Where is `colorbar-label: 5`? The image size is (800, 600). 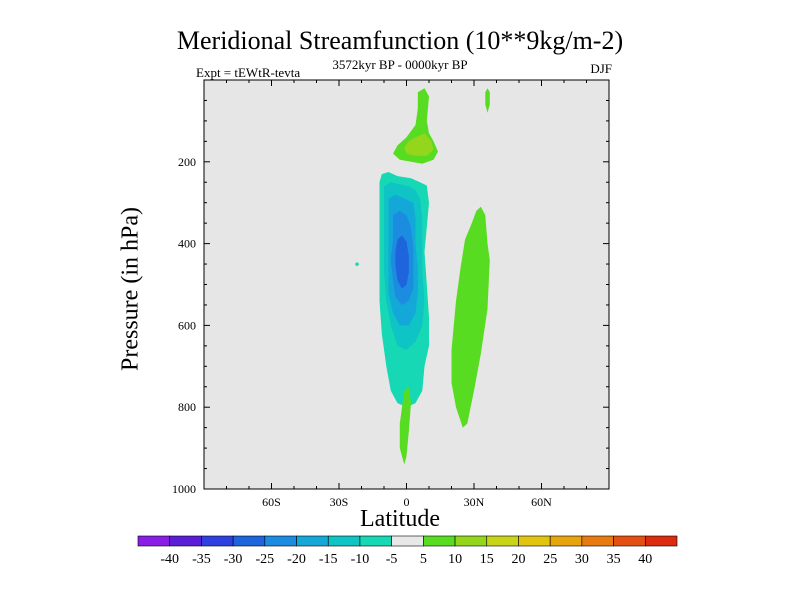
colorbar-label: 5 is located at coordinates (423, 559).